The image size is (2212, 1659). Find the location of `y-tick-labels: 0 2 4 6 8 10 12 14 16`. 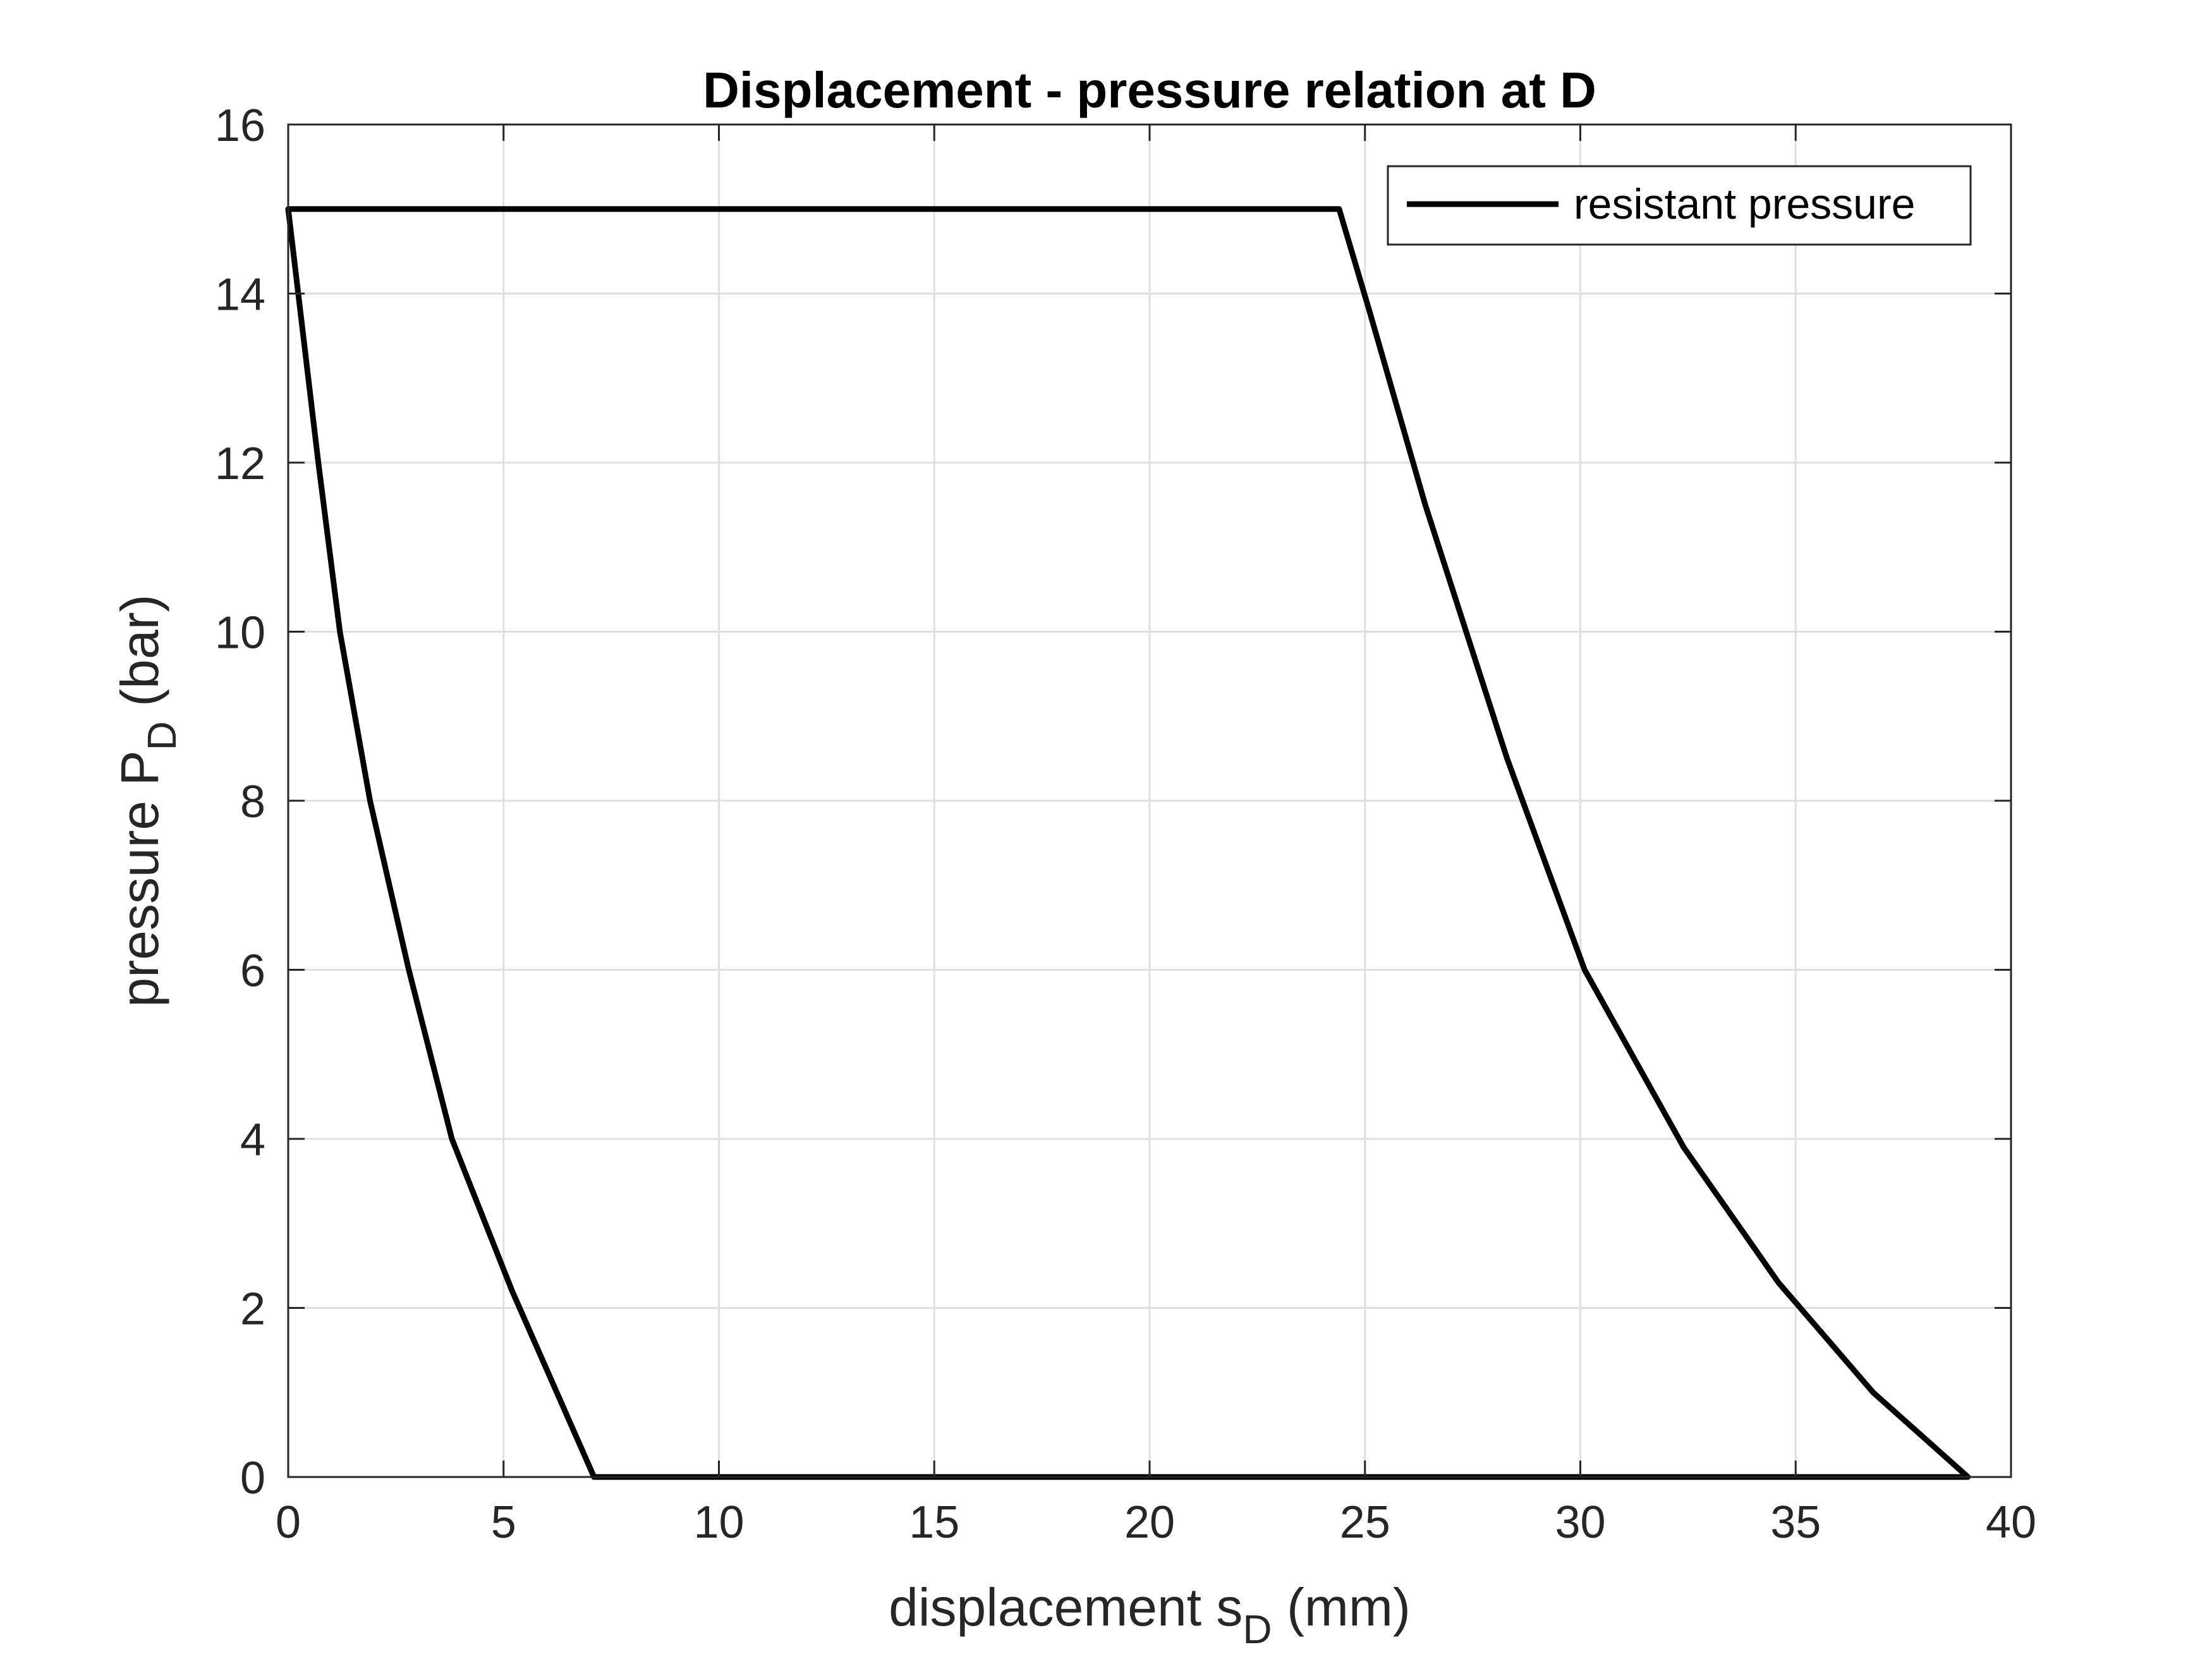

y-tick-labels: 0 2 4 6 8 10 12 14 16 is located at coordinates (240, 802).